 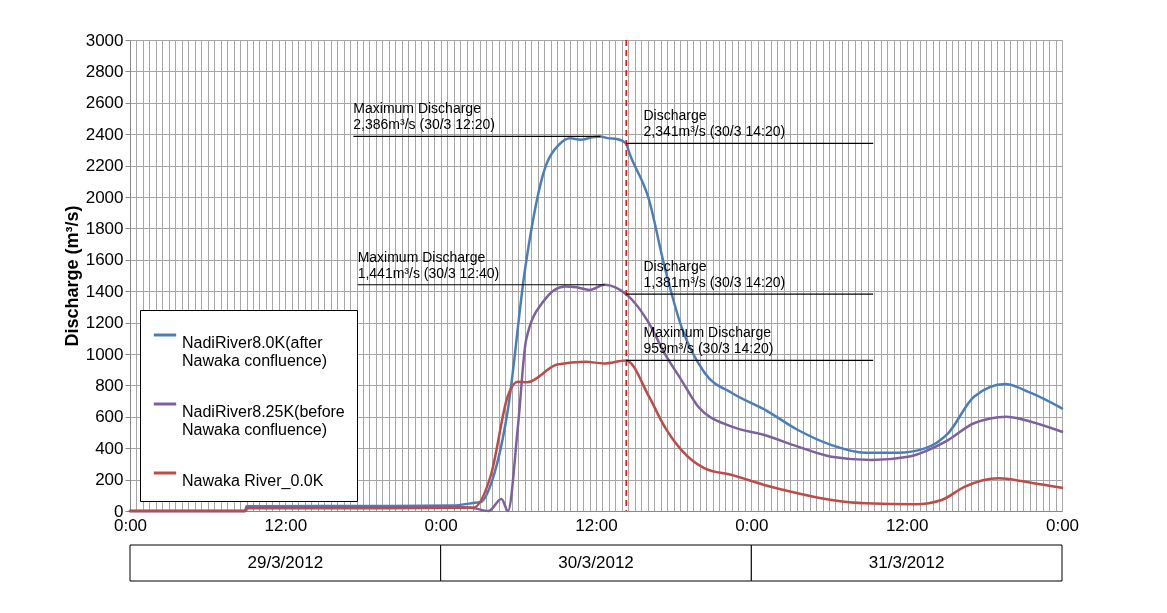 What do you see at coordinates (596, 562) in the screenshot?
I see `text: 30/3/2012` at bounding box center [596, 562].